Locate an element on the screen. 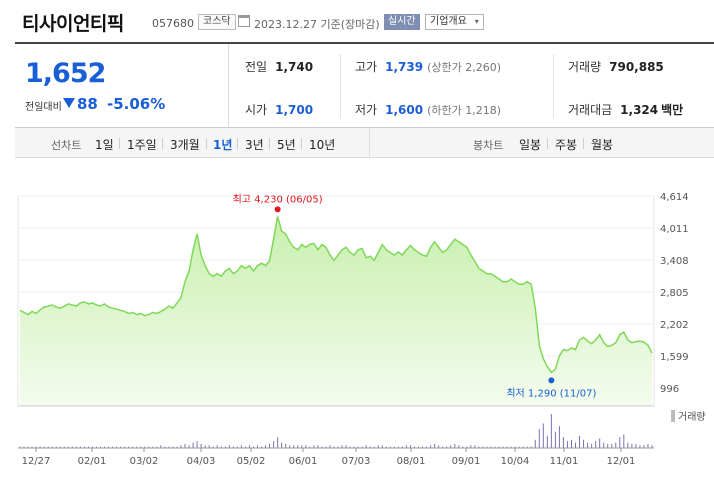 The image size is (714, 487). low-stat: 저가 1,600 (하한가 1,218) is located at coordinates (428, 109).